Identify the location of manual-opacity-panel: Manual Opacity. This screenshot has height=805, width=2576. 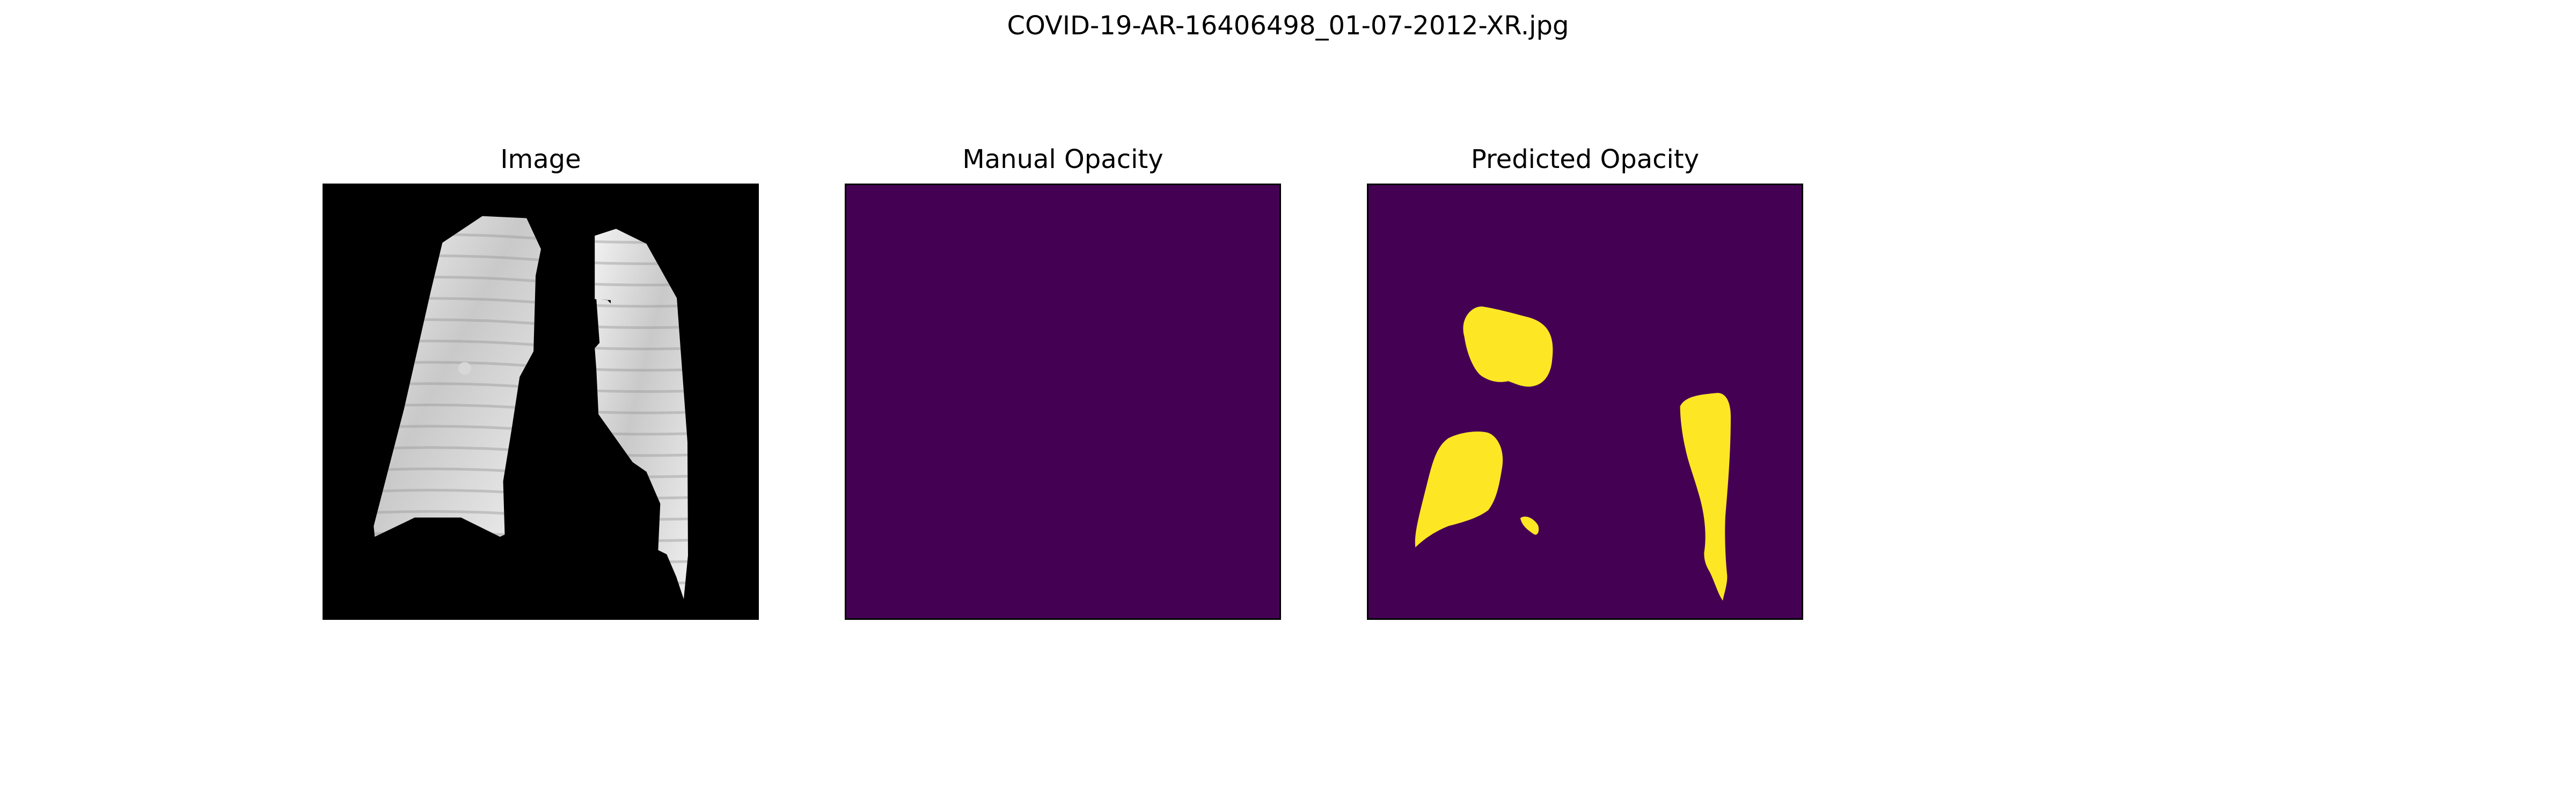
(1063, 382).